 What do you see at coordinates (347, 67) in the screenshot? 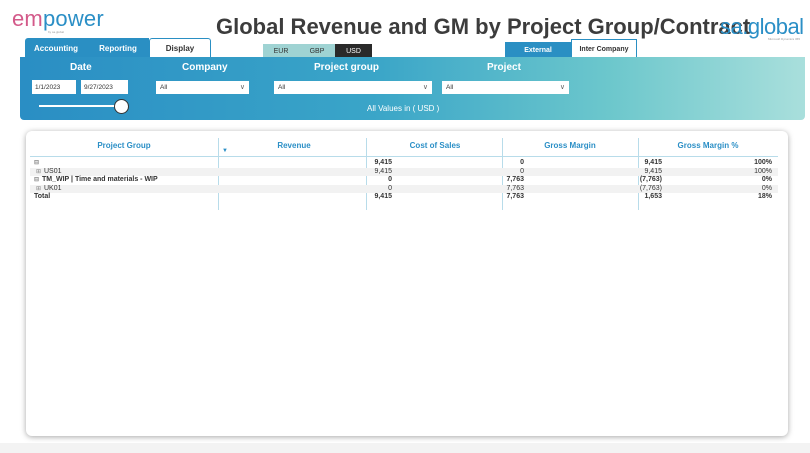
I see `project-group-filter-label: Project group` at bounding box center [347, 67].